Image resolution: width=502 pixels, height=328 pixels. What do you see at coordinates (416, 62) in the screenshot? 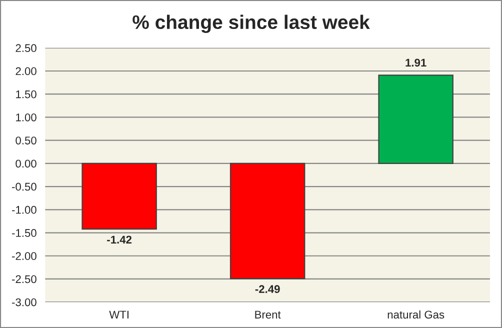
I see `data-label: 1.91` at bounding box center [416, 62].